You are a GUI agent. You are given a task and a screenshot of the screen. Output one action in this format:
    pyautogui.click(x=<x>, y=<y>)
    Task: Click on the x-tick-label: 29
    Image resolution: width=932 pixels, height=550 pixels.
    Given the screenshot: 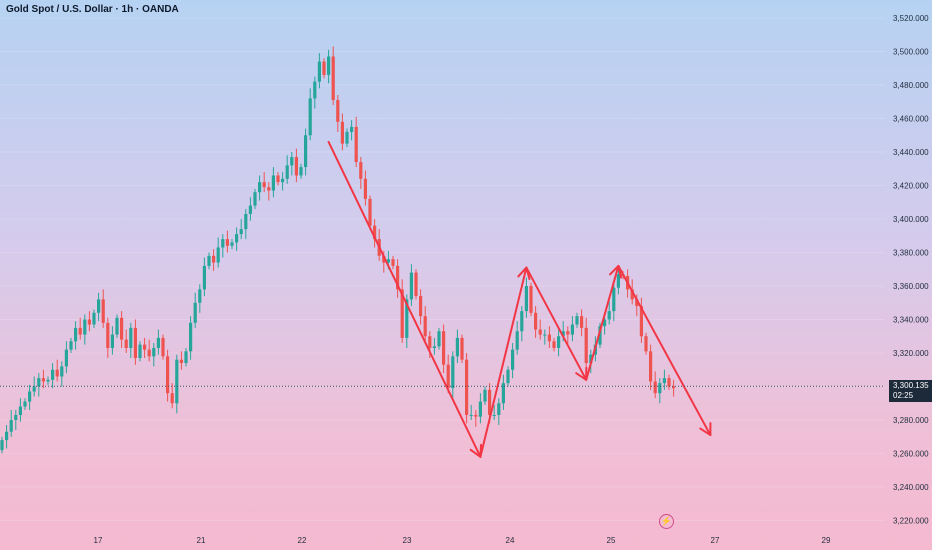 What is the action you would take?
    pyautogui.click(x=826, y=540)
    